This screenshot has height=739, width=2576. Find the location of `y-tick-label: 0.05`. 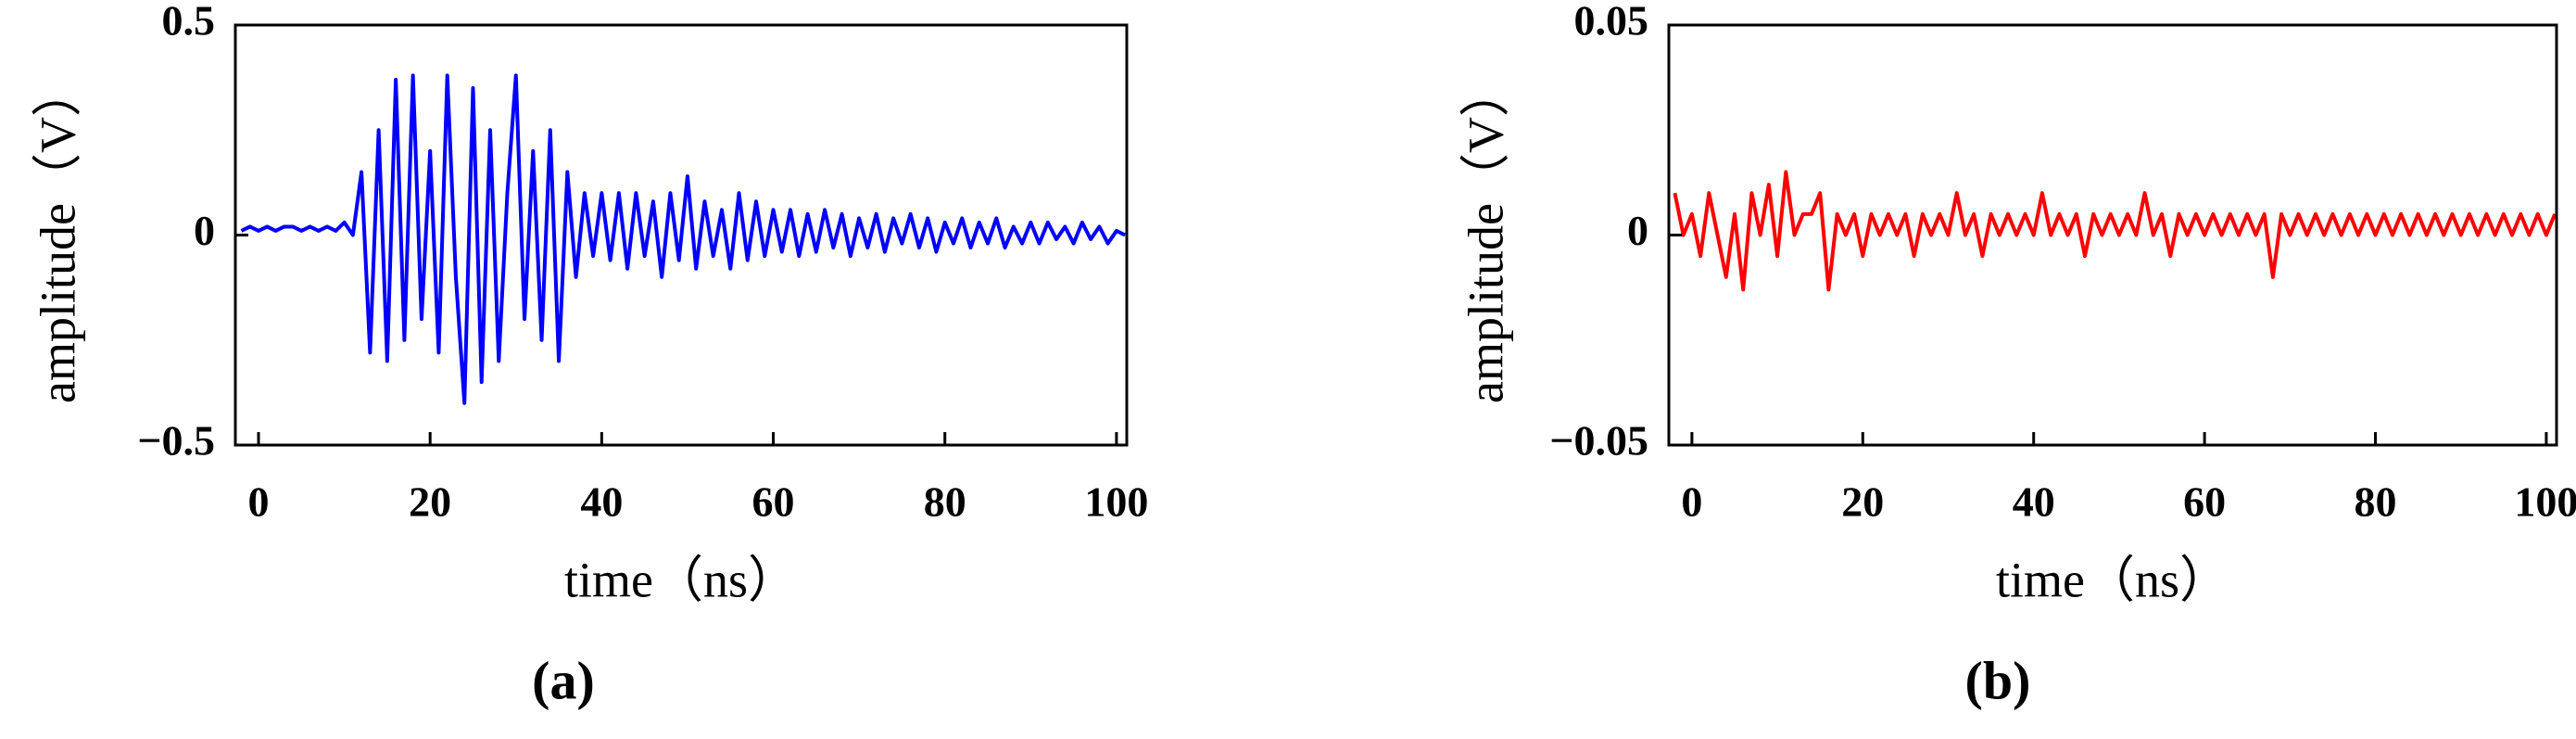

y-tick-label: 0.05 is located at coordinates (1611, 22).